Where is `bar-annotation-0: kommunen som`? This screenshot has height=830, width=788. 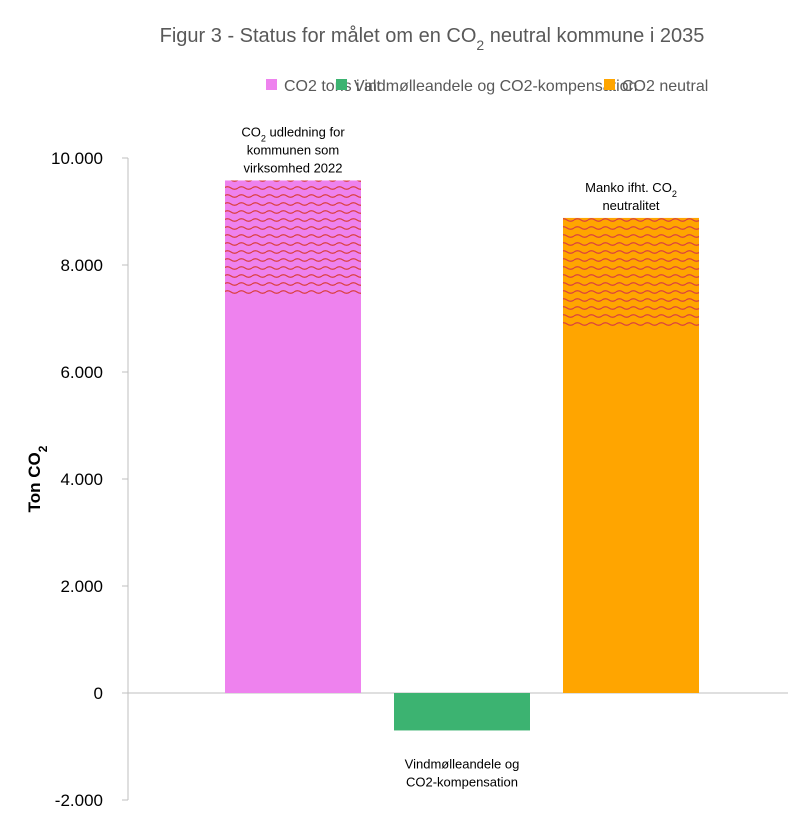
bar-annotation-0: kommunen som is located at coordinates (293, 149).